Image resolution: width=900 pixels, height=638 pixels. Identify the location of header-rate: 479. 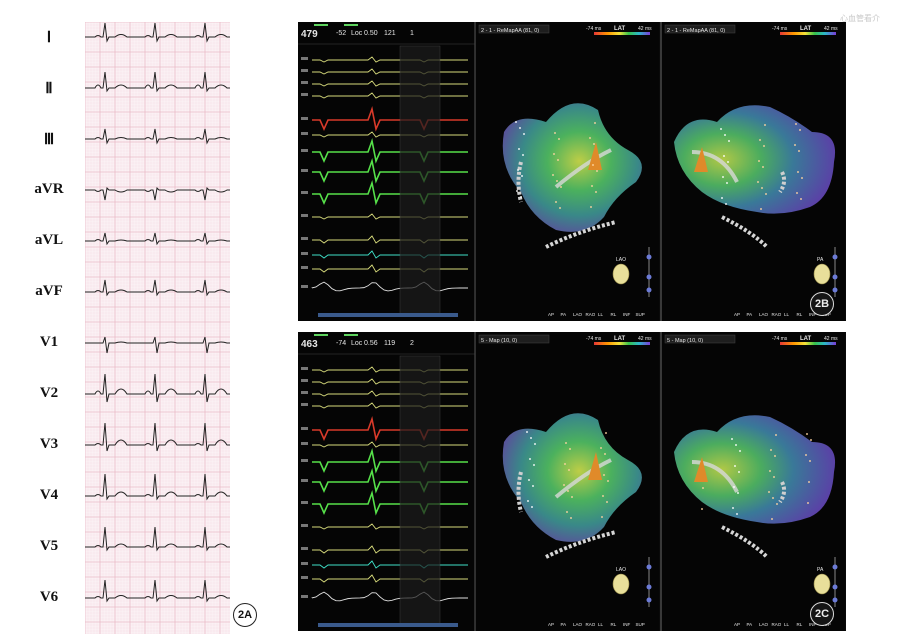
(309, 34).